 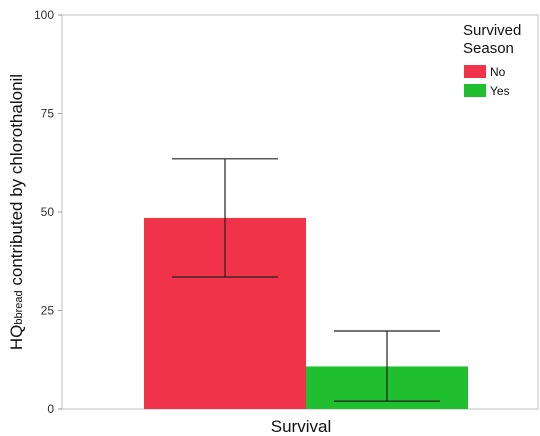 I want to click on legend-label-no: No, so click(x=498, y=72).